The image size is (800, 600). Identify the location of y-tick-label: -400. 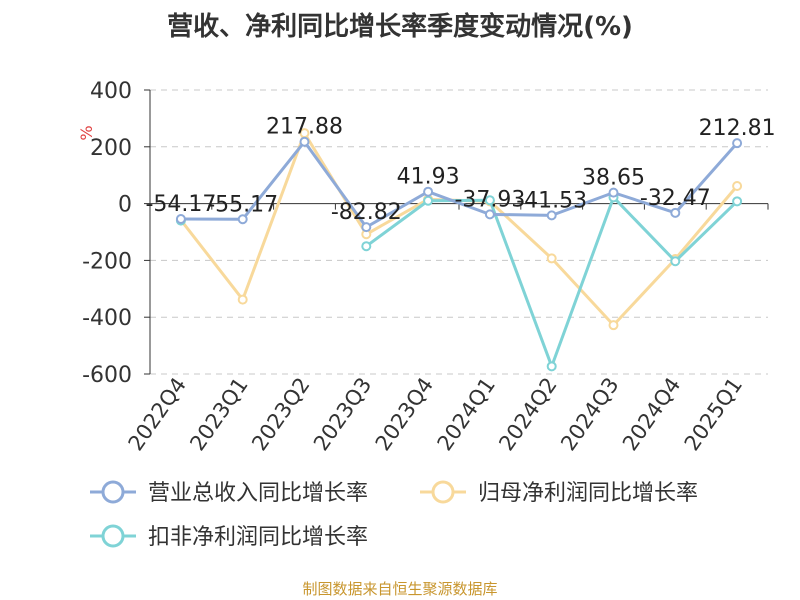
(107, 318).